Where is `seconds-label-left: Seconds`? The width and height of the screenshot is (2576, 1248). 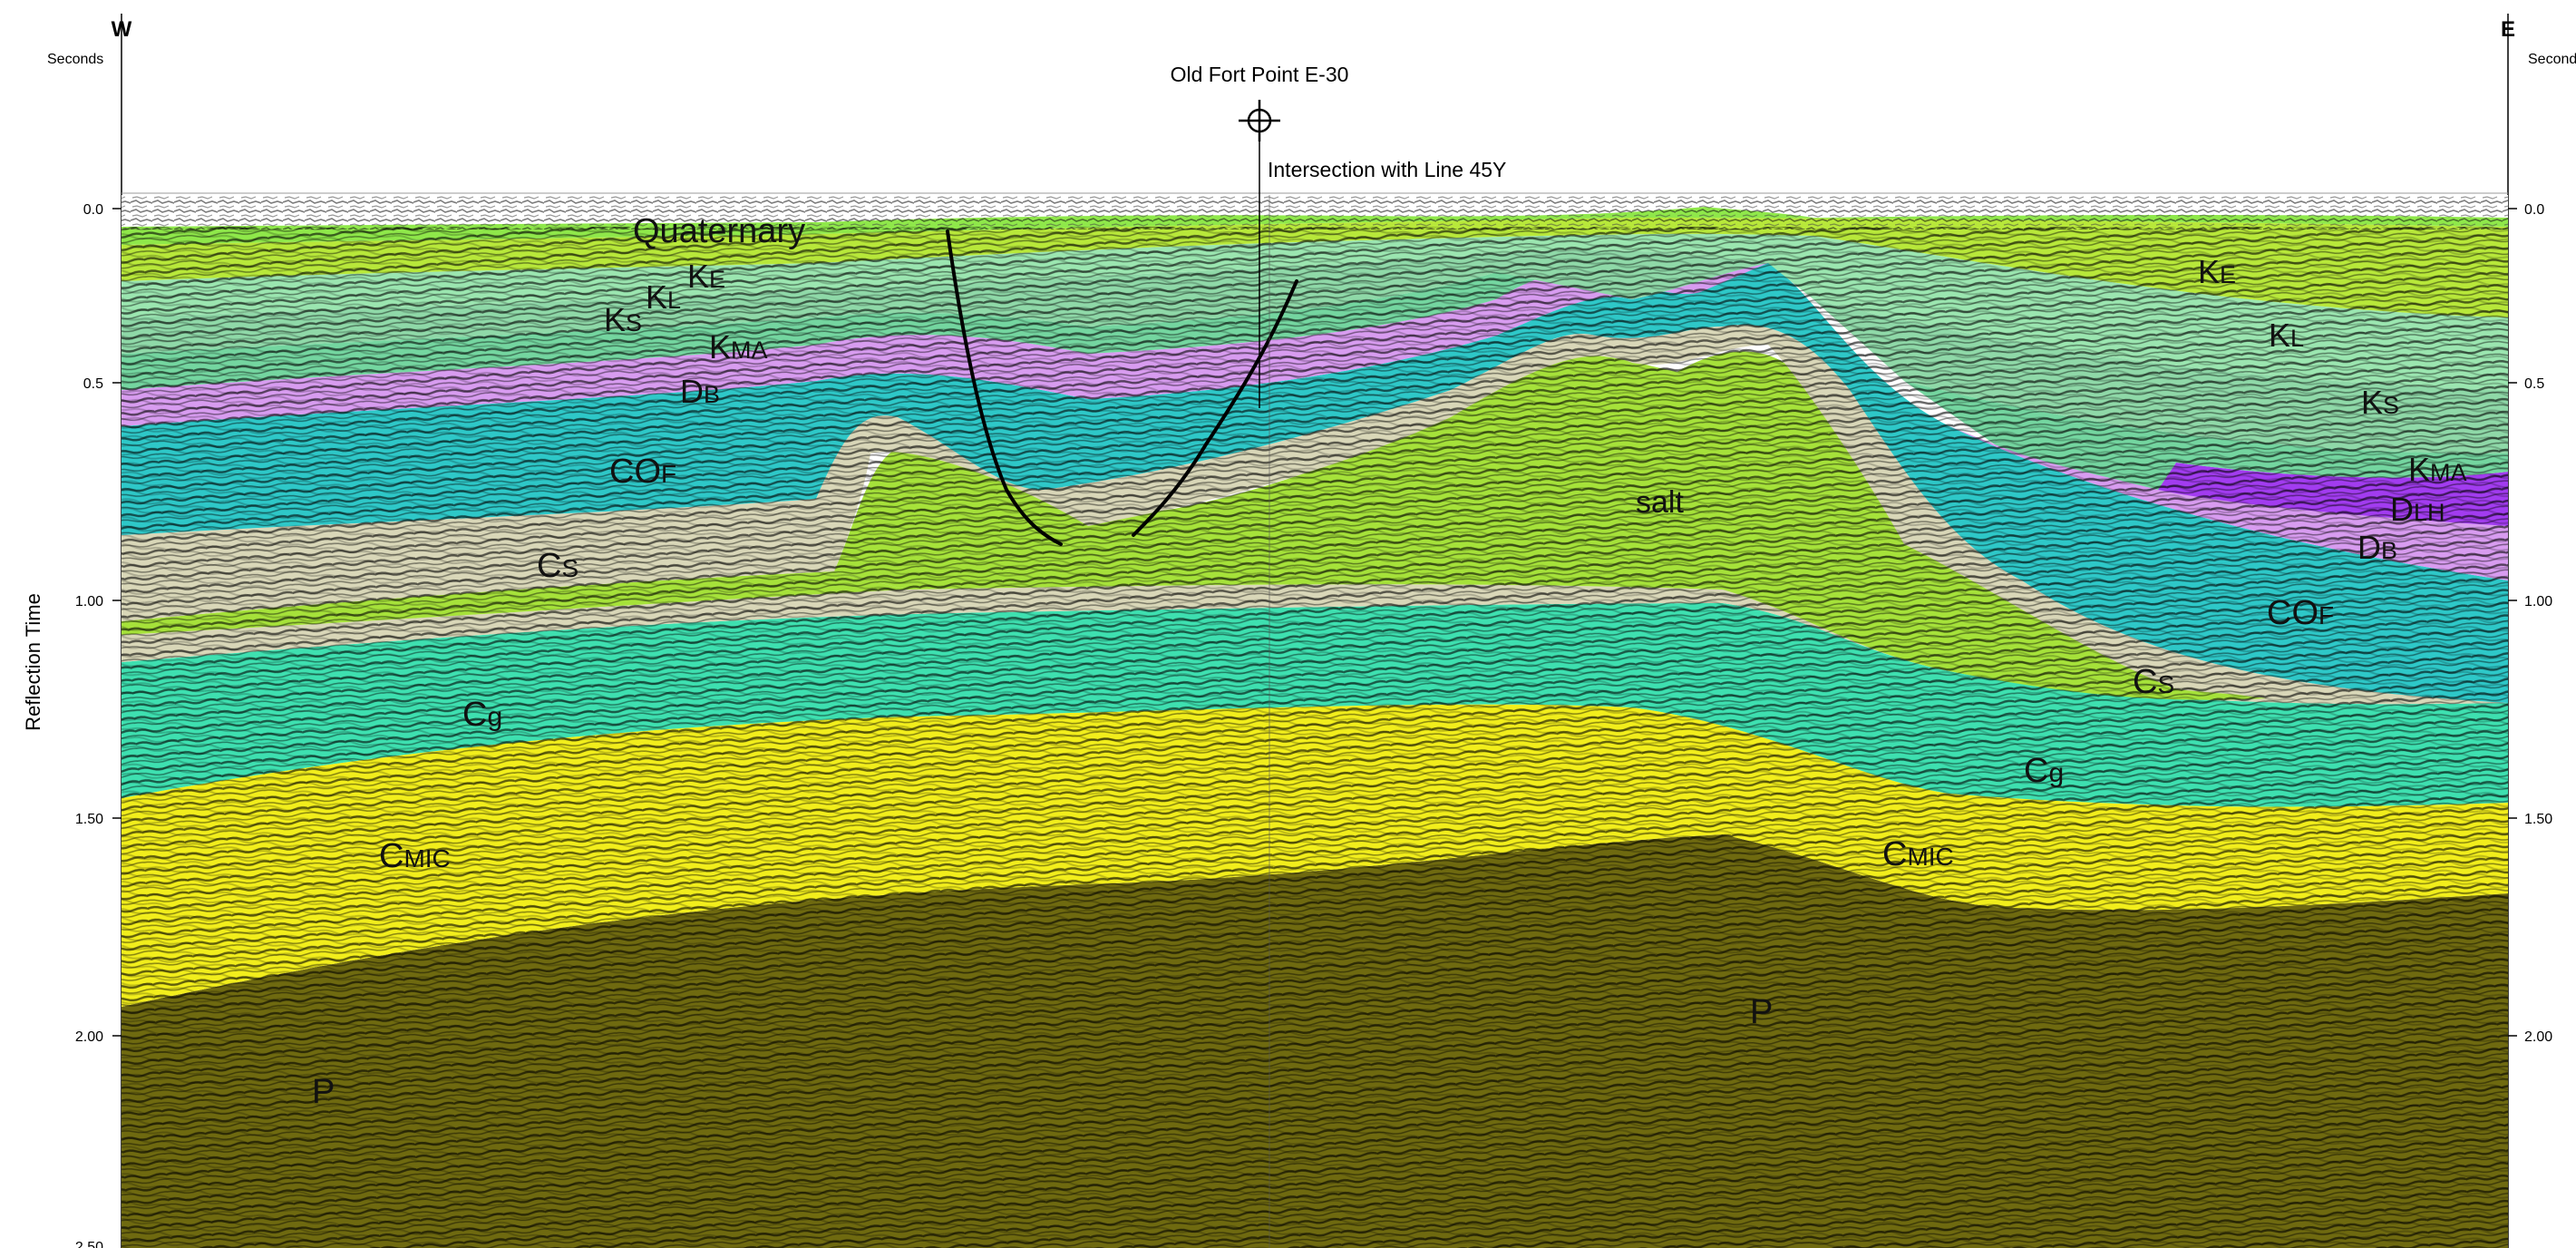 seconds-label-left: Seconds is located at coordinates (75, 59).